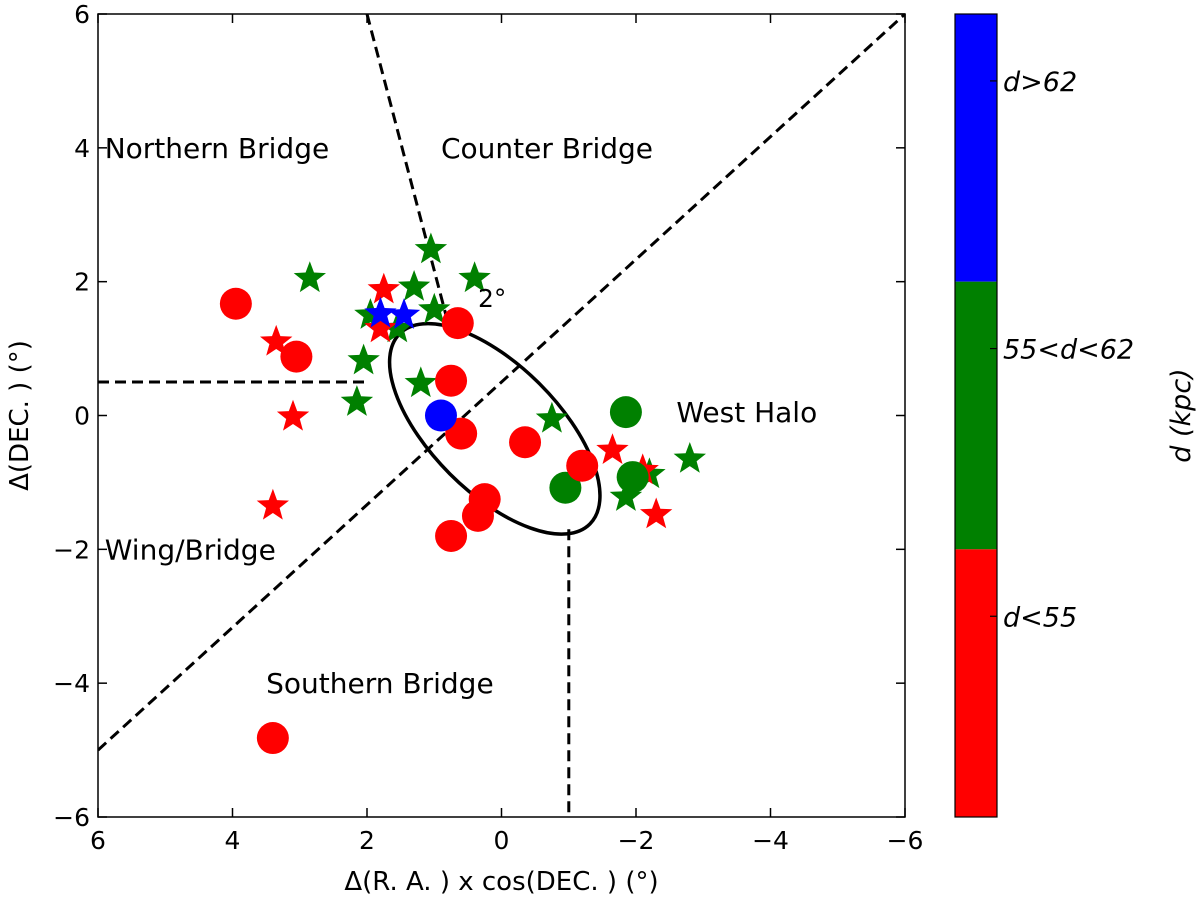  What do you see at coordinates (502, 840) in the screenshot?
I see `x-tick-label: 0` at bounding box center [502, 840].